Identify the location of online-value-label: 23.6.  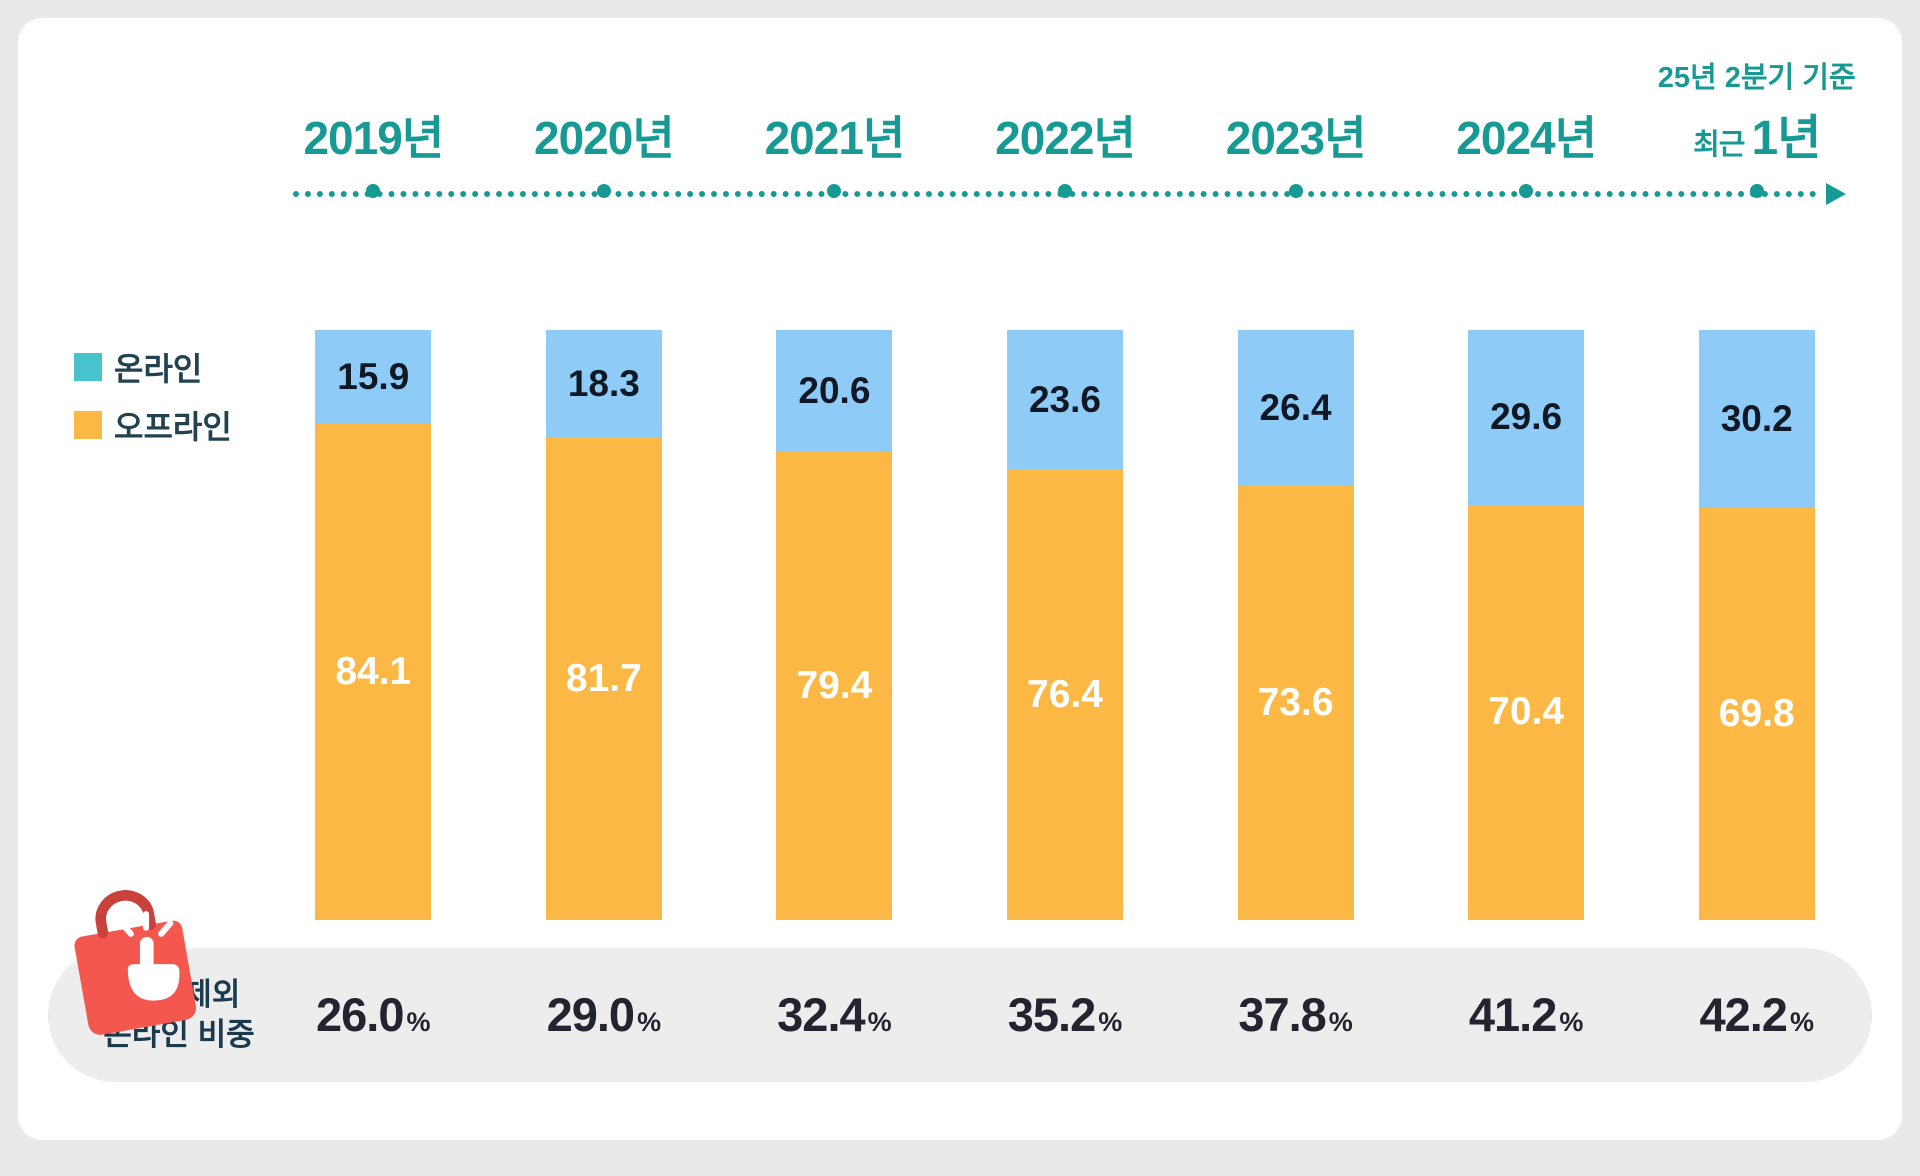
(1064, 399).